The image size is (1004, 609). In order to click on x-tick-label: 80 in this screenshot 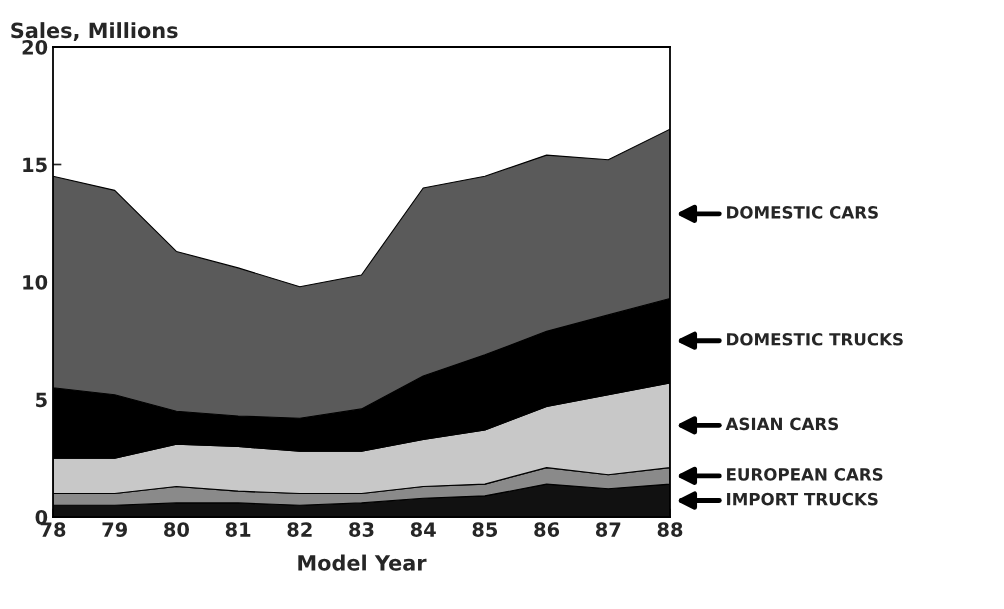, I will do `click(176, 529)`.